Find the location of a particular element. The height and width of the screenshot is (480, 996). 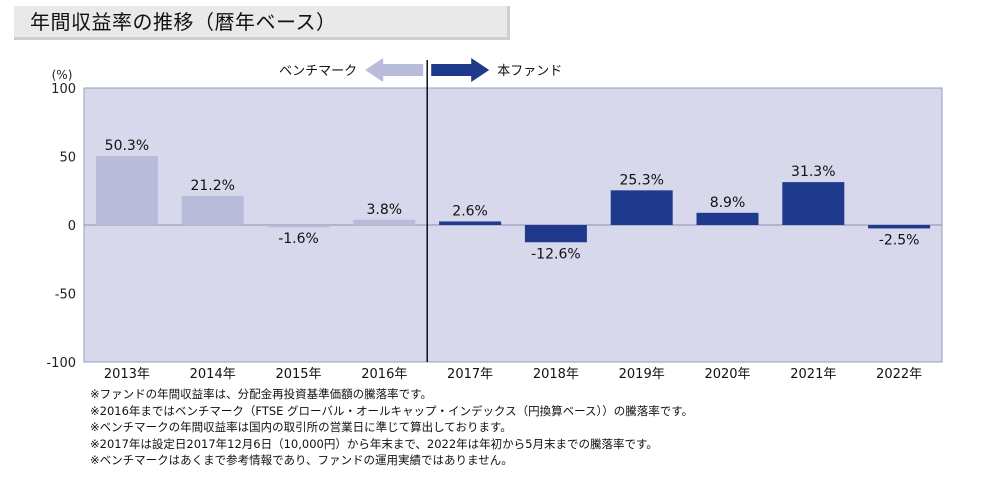

chart-title: 年間収益率の推移（暦年ベース） is located at coordinates (183, 22).